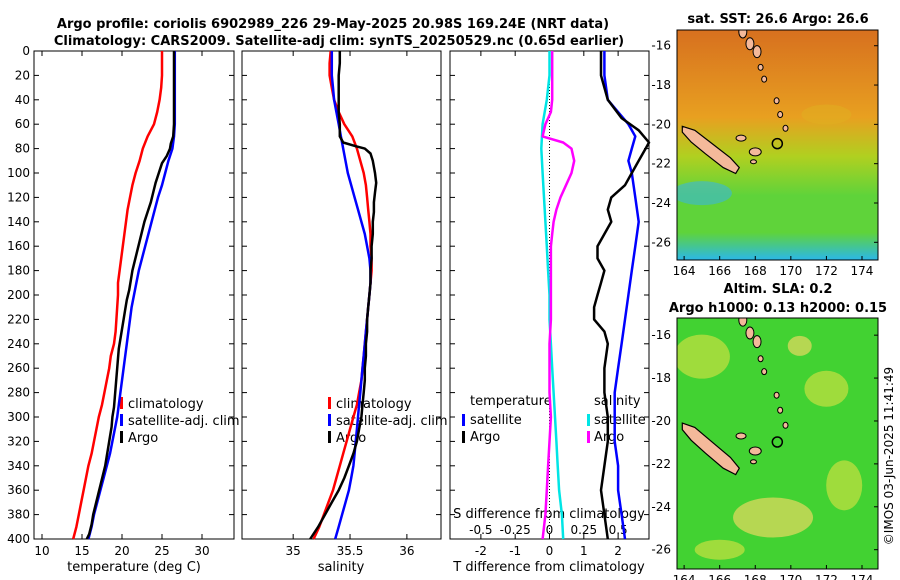  What do you see at coordinates (889, 456) in the screenshot?
I see `watermark: ©IMOS 03-Jun-2025 11:41:49` at bounding box center [889, 456].